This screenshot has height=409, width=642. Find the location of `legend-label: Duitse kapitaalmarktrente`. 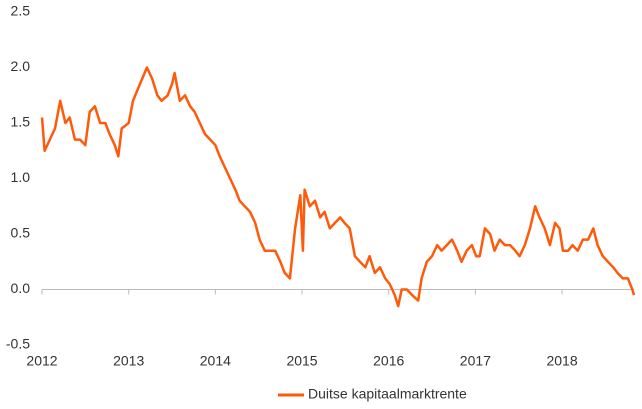

legend-label: Duitse kapitaalmarktrente is located at coordinates (387, 394).